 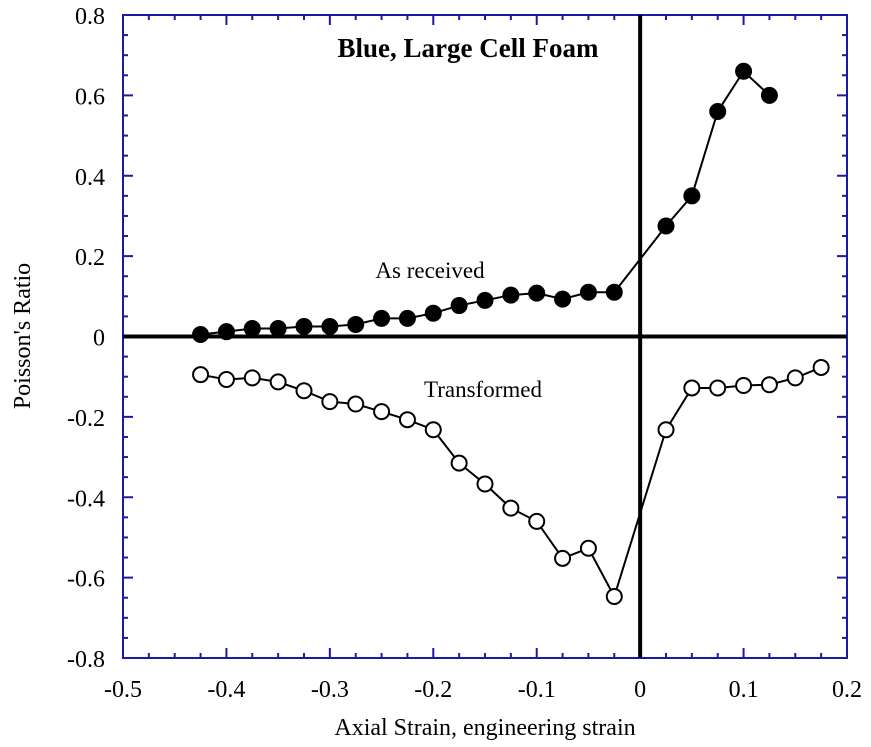 What do you see at coordinates (226, 690) in the screenshot?
I see `x-tick-label: -0.4` at bounding box center [226, 690].